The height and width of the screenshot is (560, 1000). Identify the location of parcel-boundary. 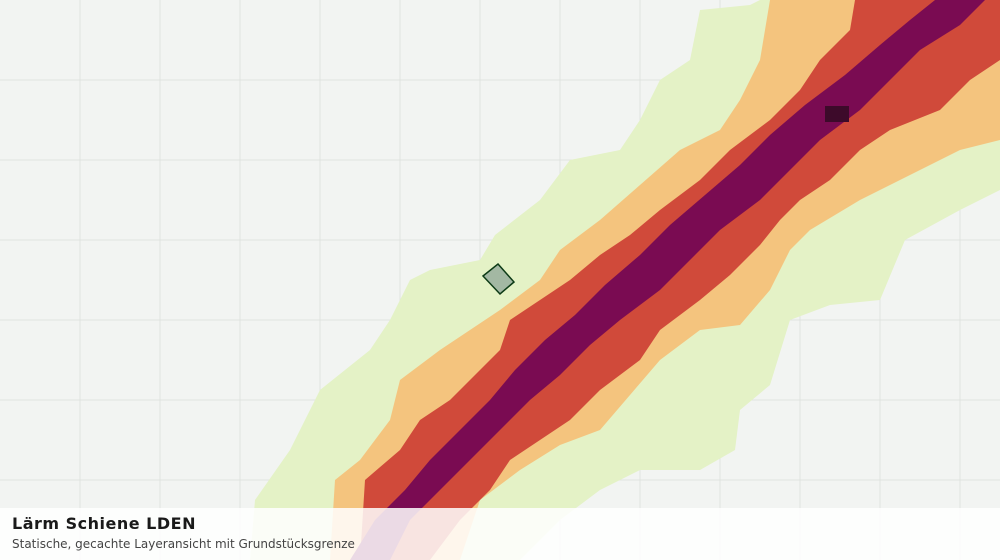
(498, 279).